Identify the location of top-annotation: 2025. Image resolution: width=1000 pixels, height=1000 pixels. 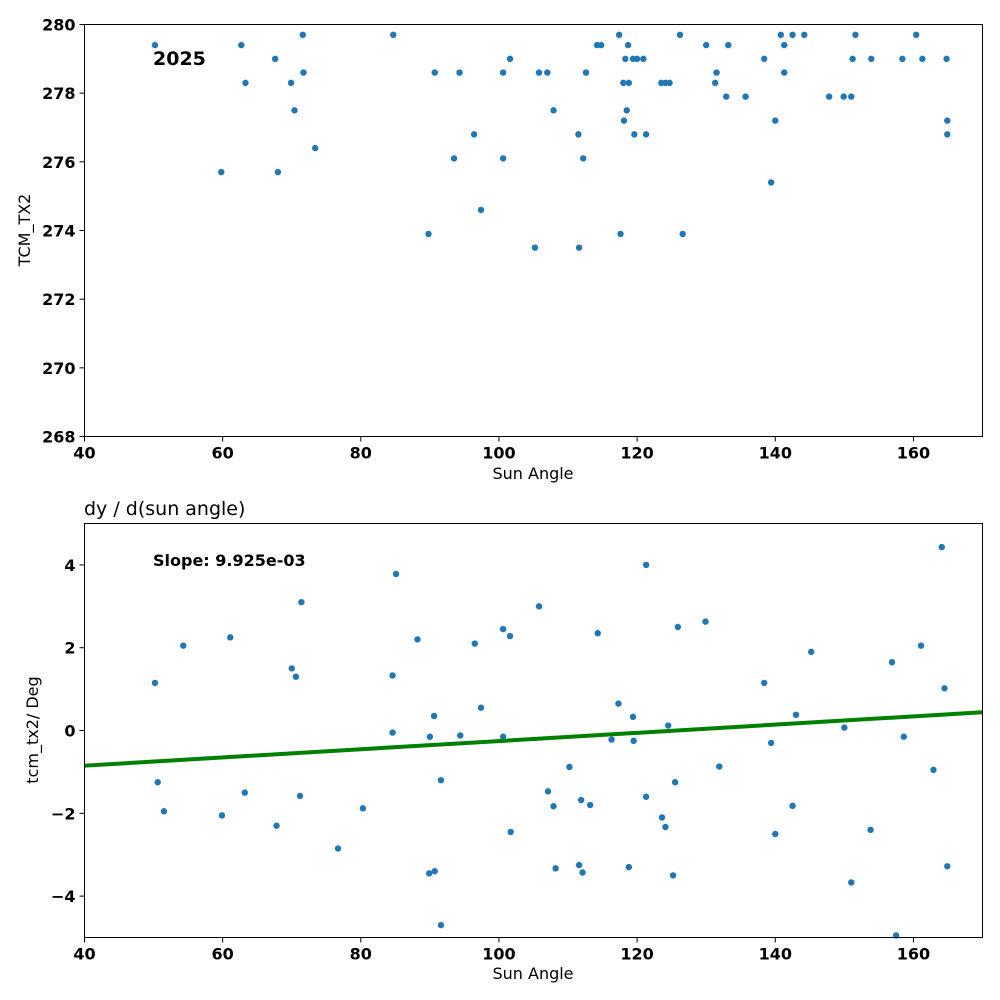
(179, 59).